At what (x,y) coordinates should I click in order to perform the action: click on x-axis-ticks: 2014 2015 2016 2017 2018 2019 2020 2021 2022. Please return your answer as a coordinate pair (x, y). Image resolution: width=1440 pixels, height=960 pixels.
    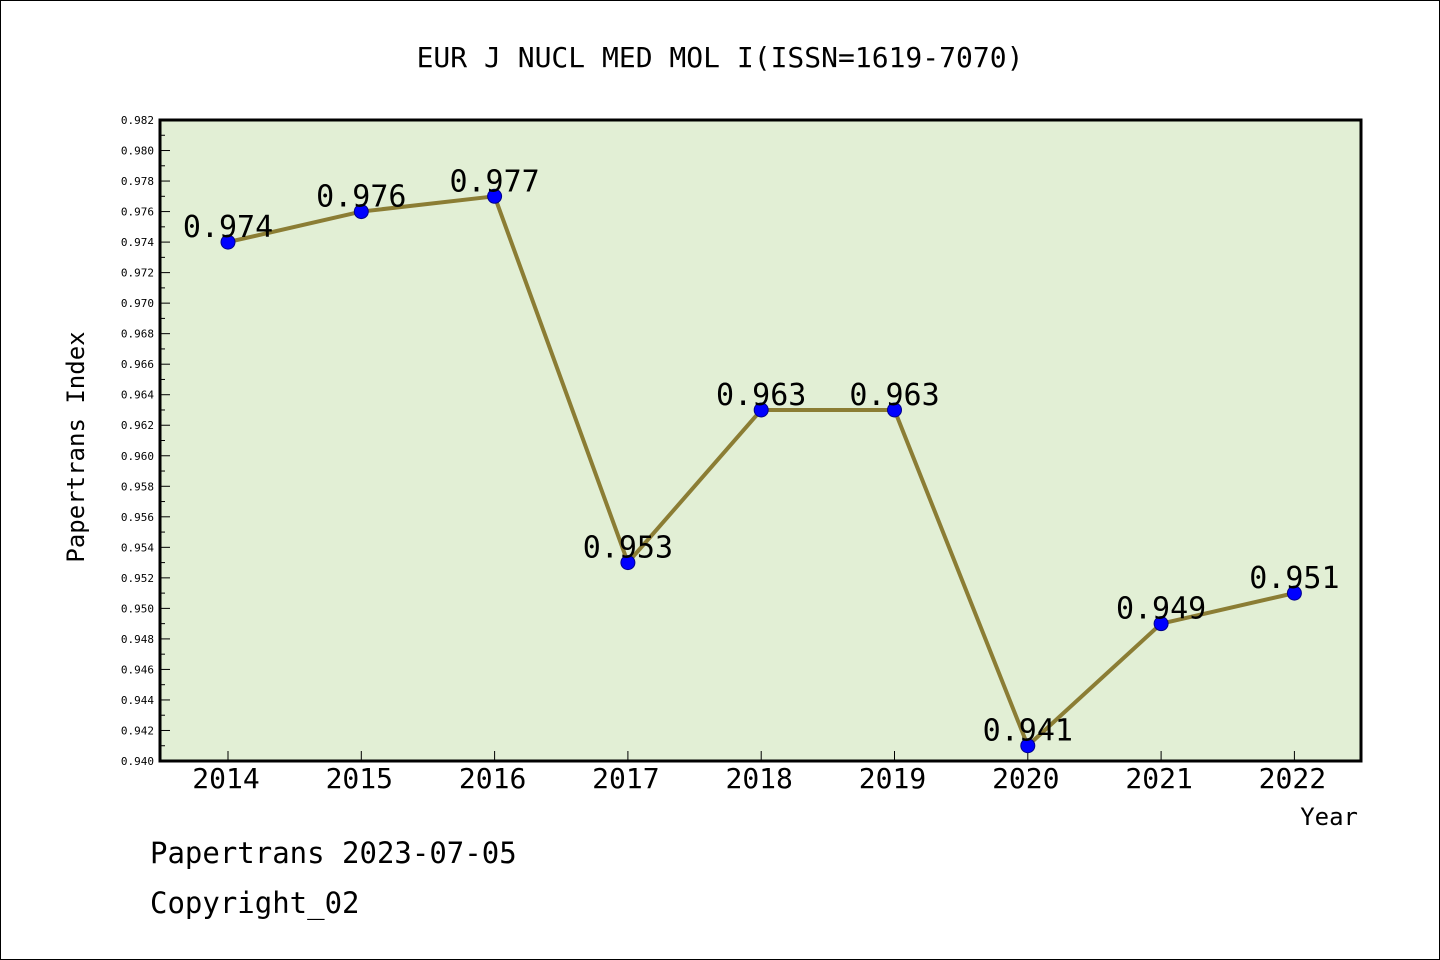
    Looking at the image, I should click on (759, 773).